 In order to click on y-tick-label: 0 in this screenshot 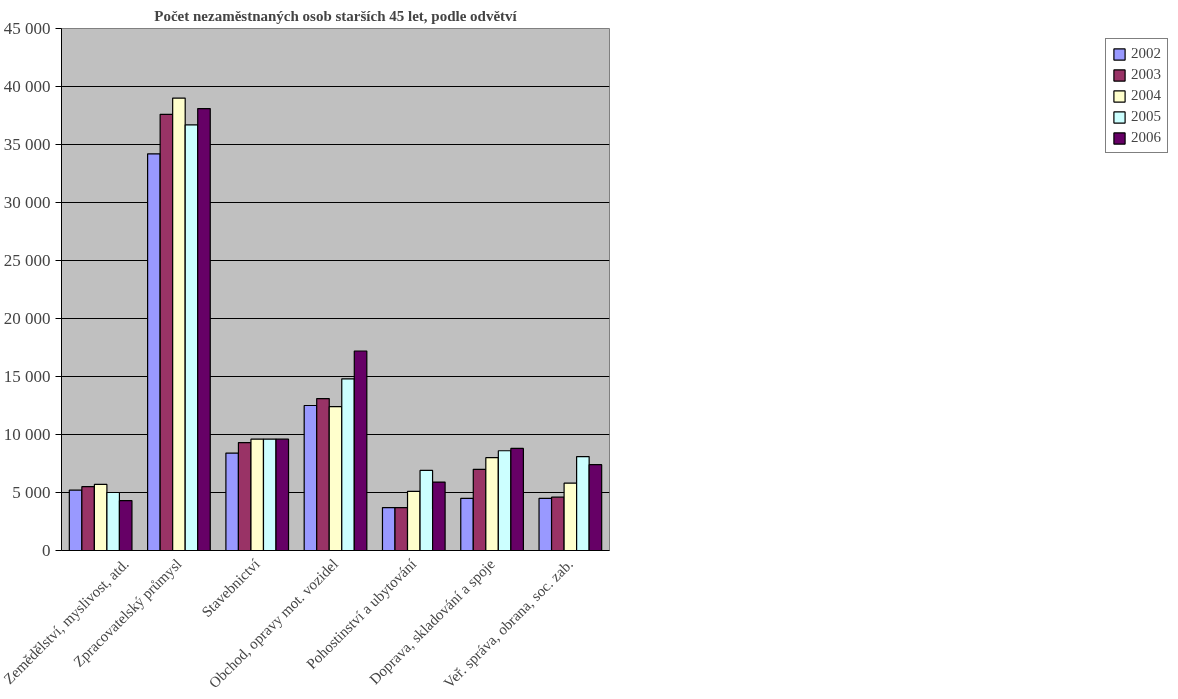, I will do `click(46, 550)`.